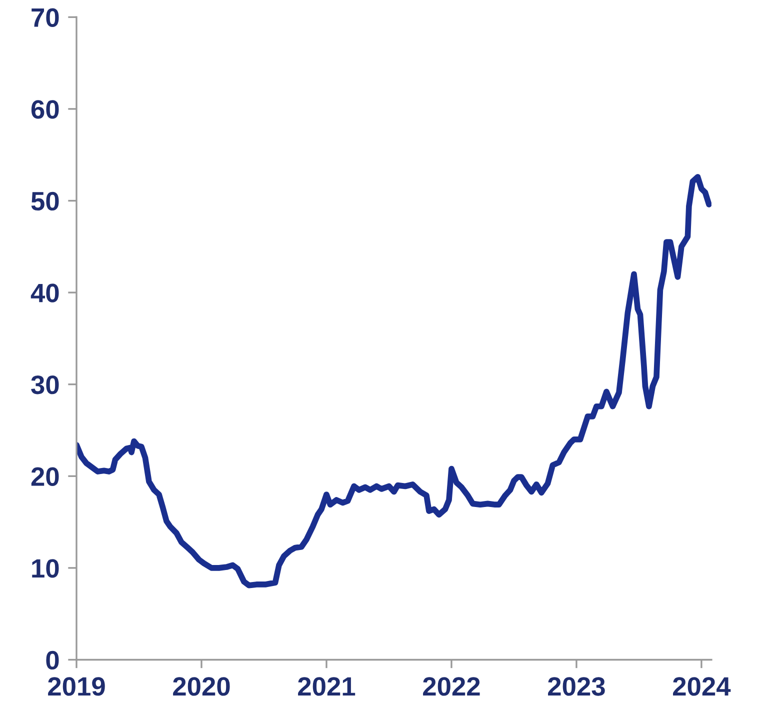 The image size is (765, 714). What do you see at coordinates (327, 686) in the screenshot?
I see `x-tick-label: 2021` at bounding box center [327, 686].